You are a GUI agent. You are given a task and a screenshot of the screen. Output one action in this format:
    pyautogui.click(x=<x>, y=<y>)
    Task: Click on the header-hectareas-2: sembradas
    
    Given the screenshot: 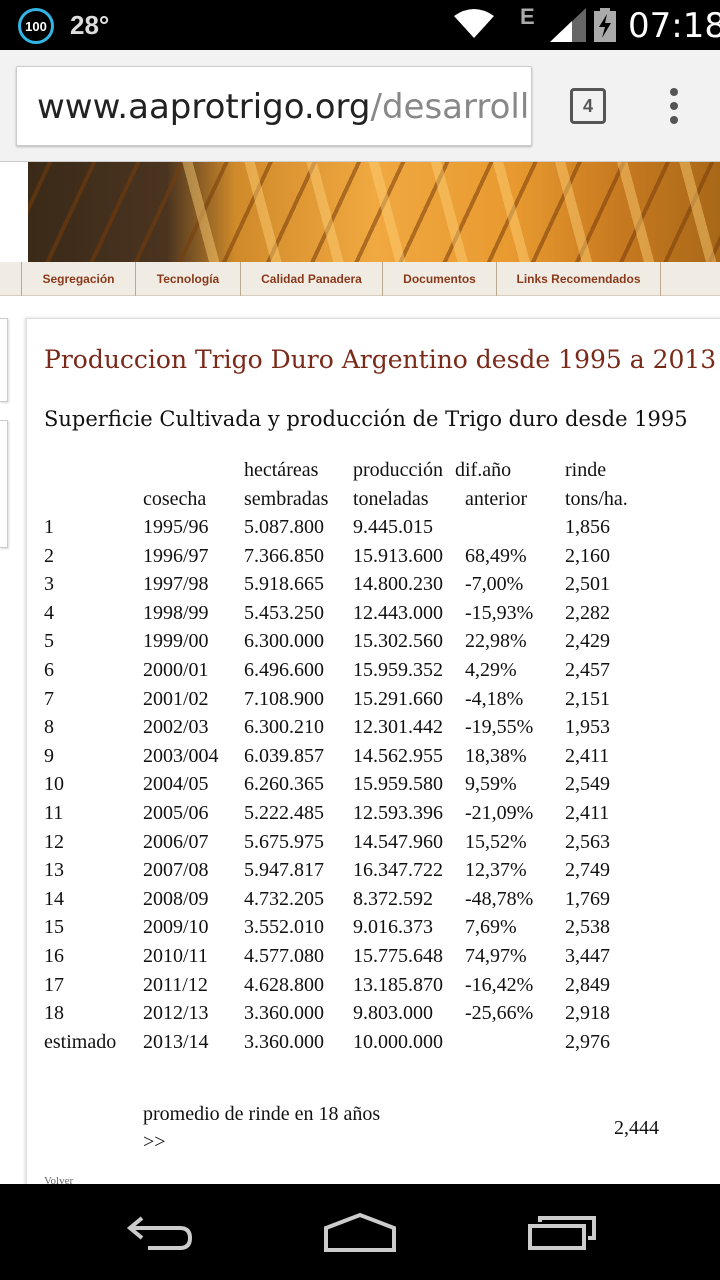 What is the action you would take?
    pyautogui.click(x=286, y=499)
    